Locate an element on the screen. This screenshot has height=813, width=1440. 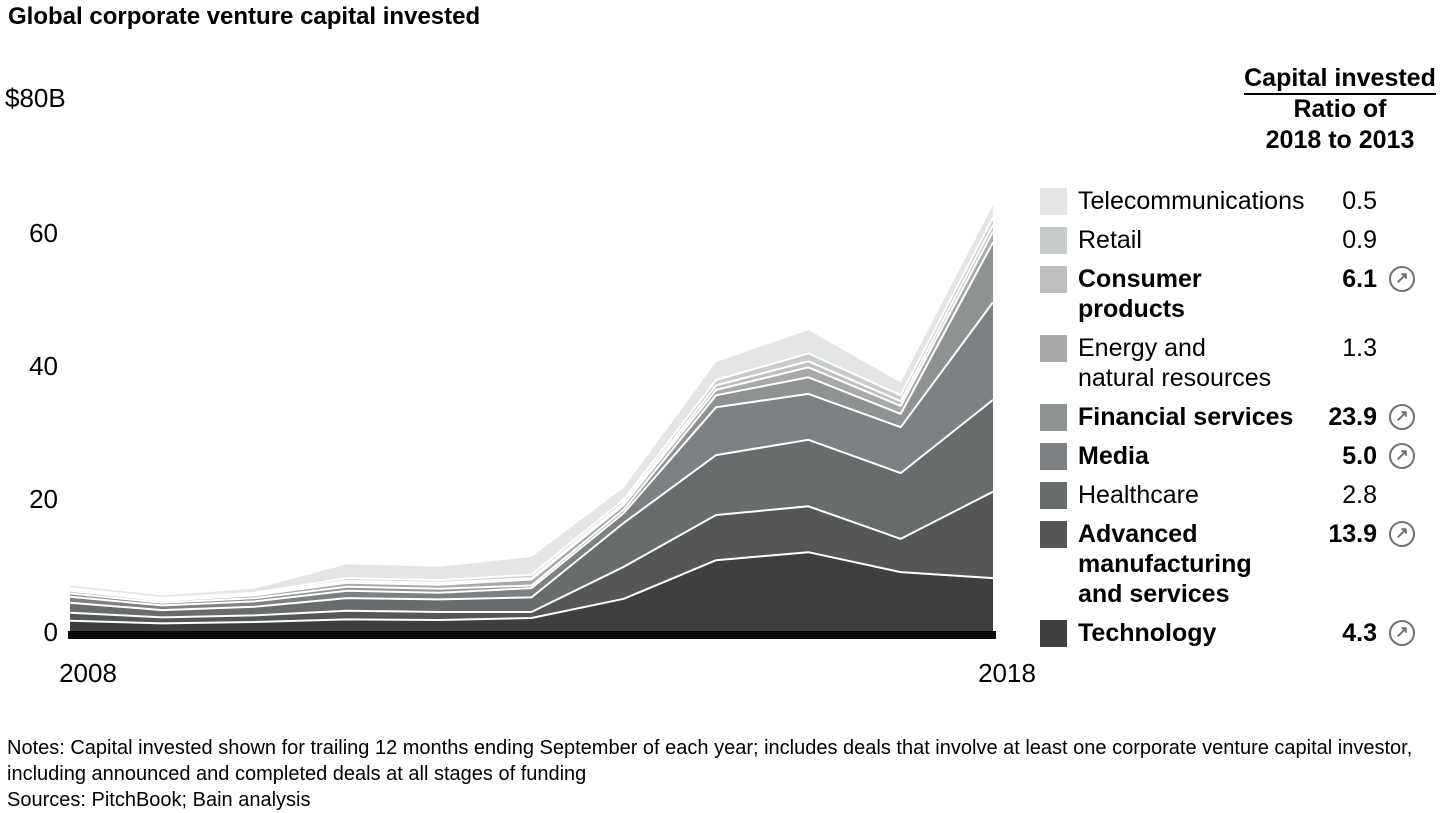
legend-label: Financial services is located at coordinates (1186, 417).